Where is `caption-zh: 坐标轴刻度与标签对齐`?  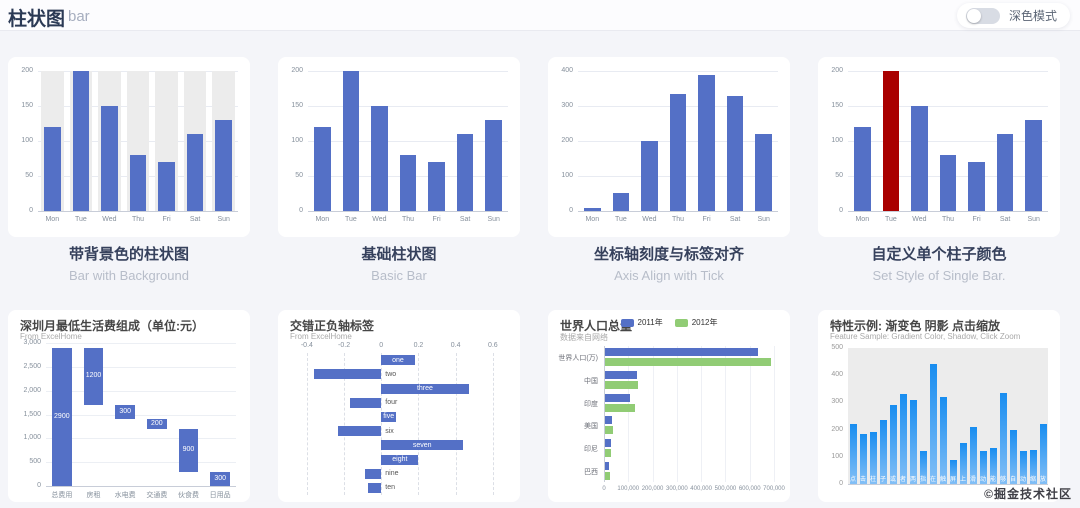
caption-zh: 坐标轴刻度与标签对齐 is located at coordinates (668, 254).